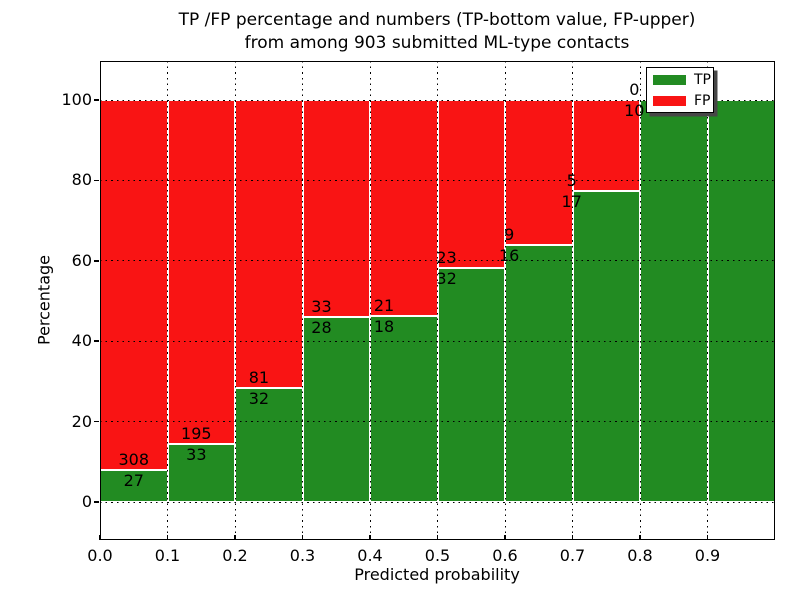 The width and height of the screenshot is (800, 600). Describe the element at coordinates (196, 454) in the screenshot. I see `tp-count-label: 33` at that location.